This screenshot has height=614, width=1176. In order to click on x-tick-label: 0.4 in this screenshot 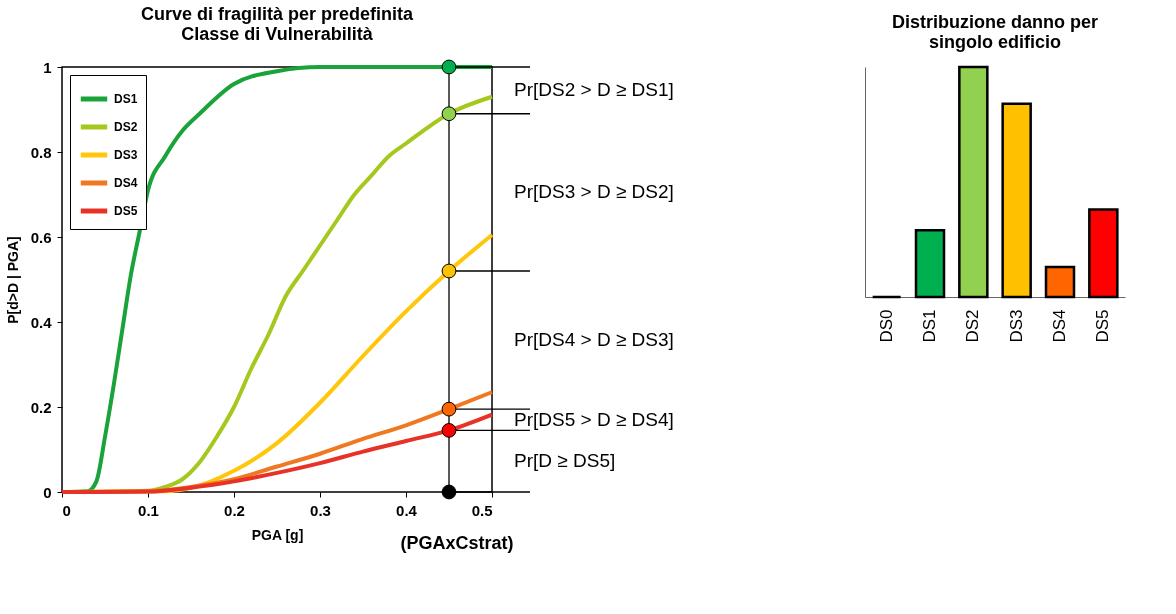, I will do `click(407, 510)`.